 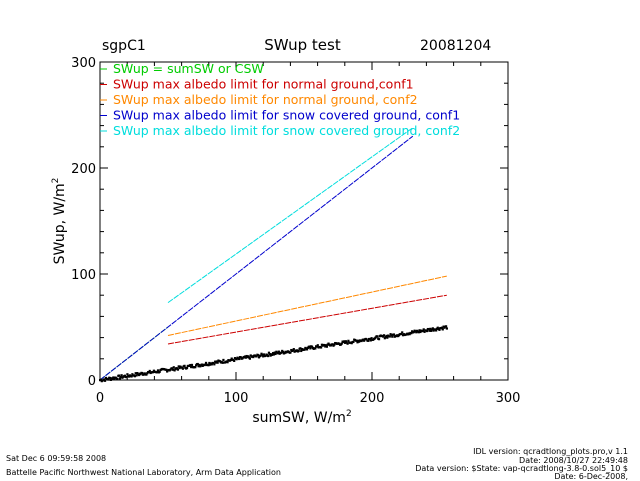 I want to click on legend-label: SWup = sumSW or CSW, so click(x=188, y=68).